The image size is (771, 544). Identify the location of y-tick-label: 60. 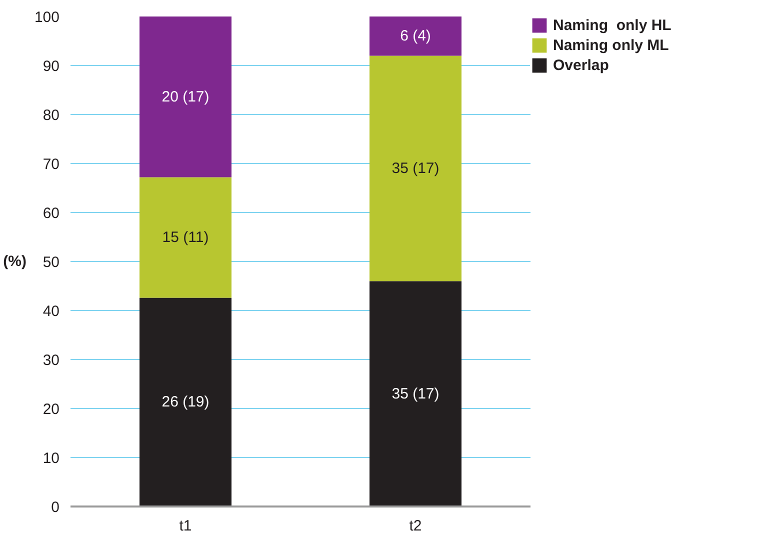
(51, 213).